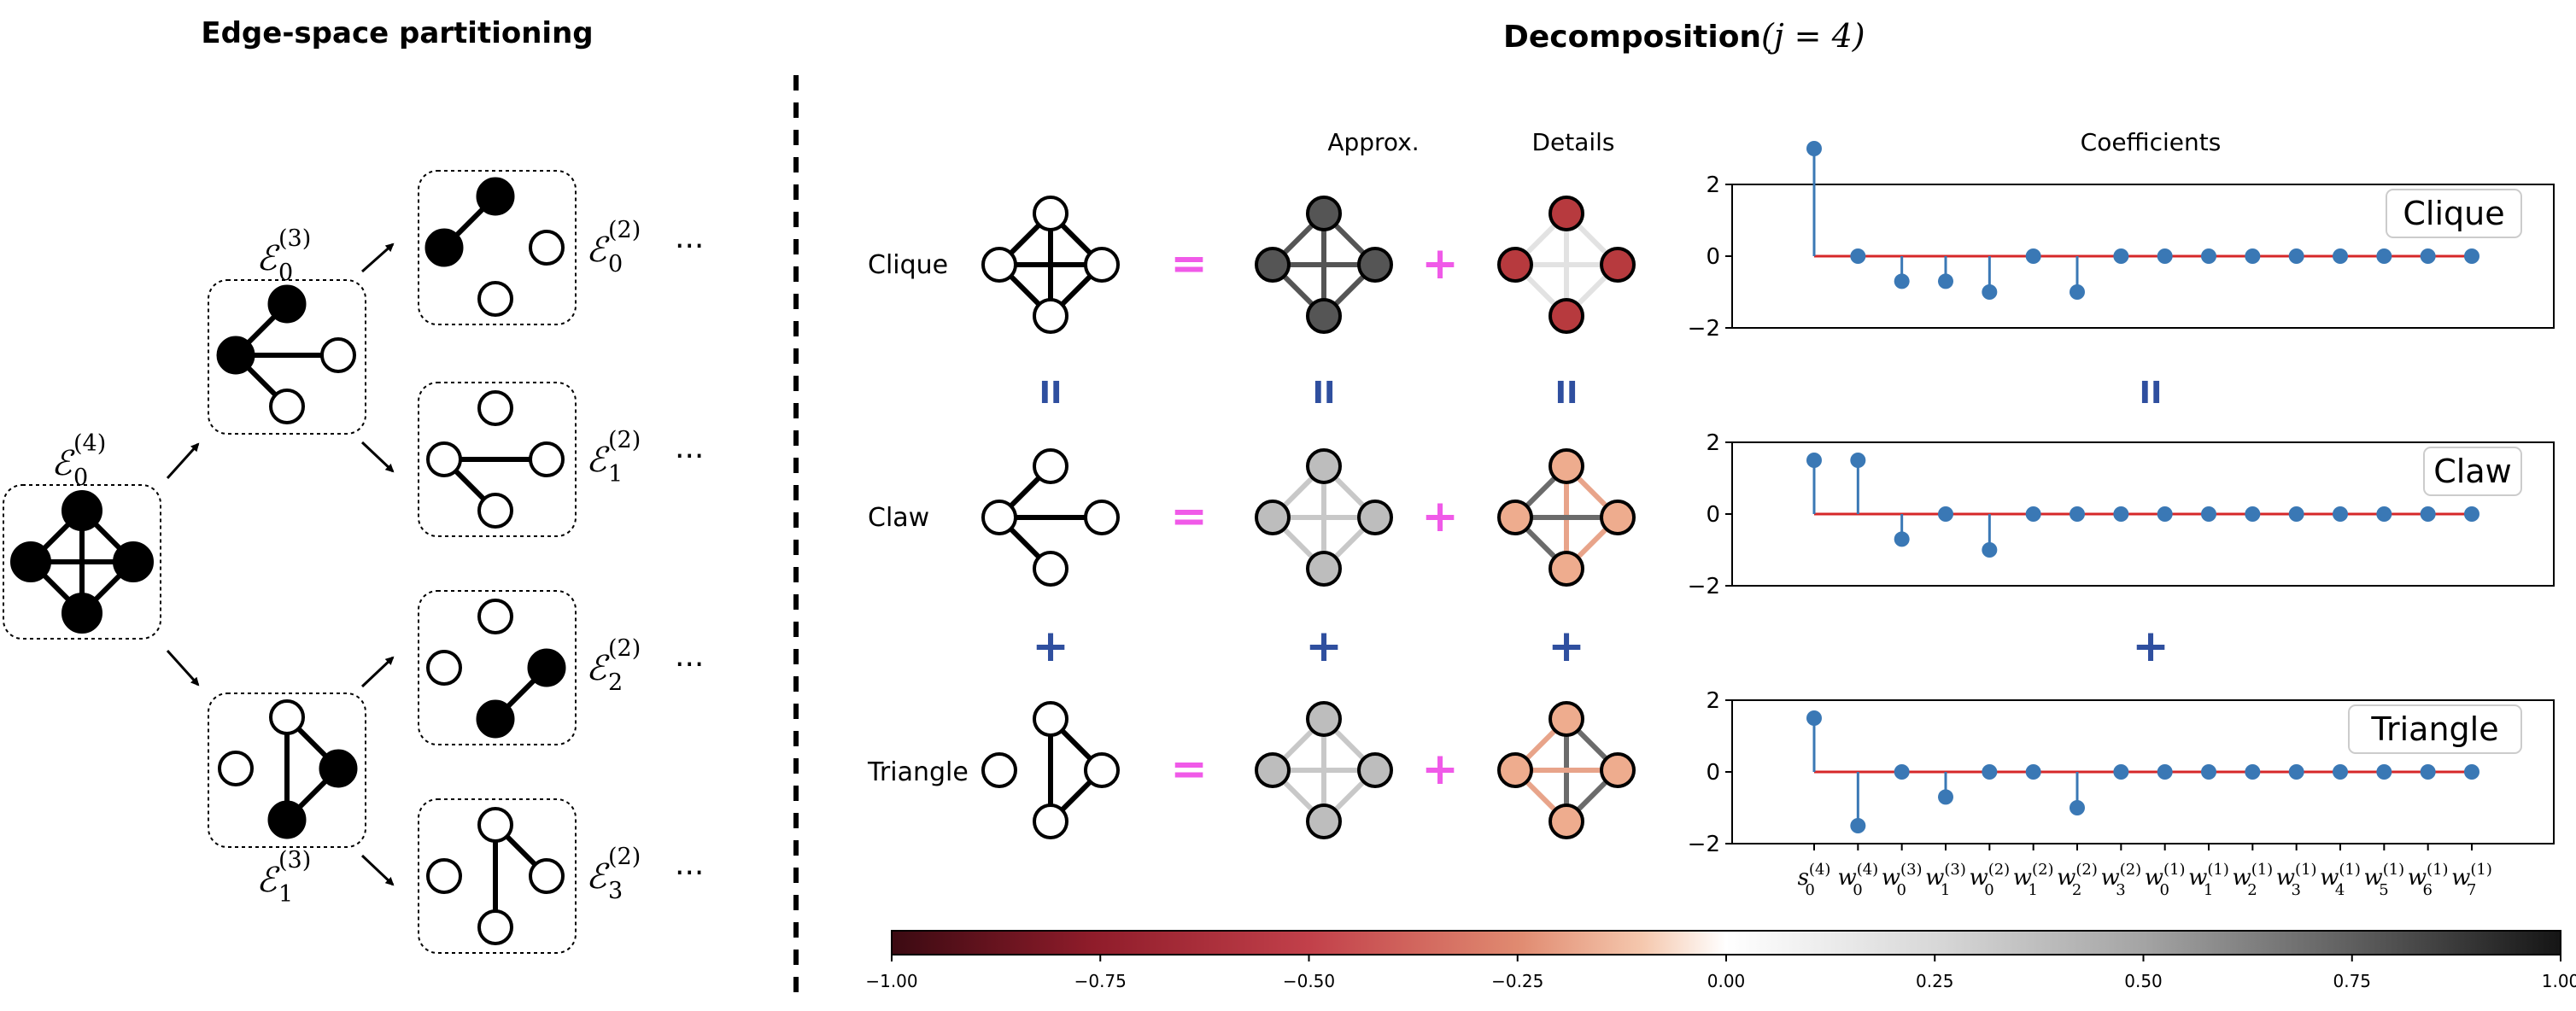 The height and width of the screenshot is (1011, 2576). I want to click on x-tick-label: w(1) 5, so click(2383, 880).